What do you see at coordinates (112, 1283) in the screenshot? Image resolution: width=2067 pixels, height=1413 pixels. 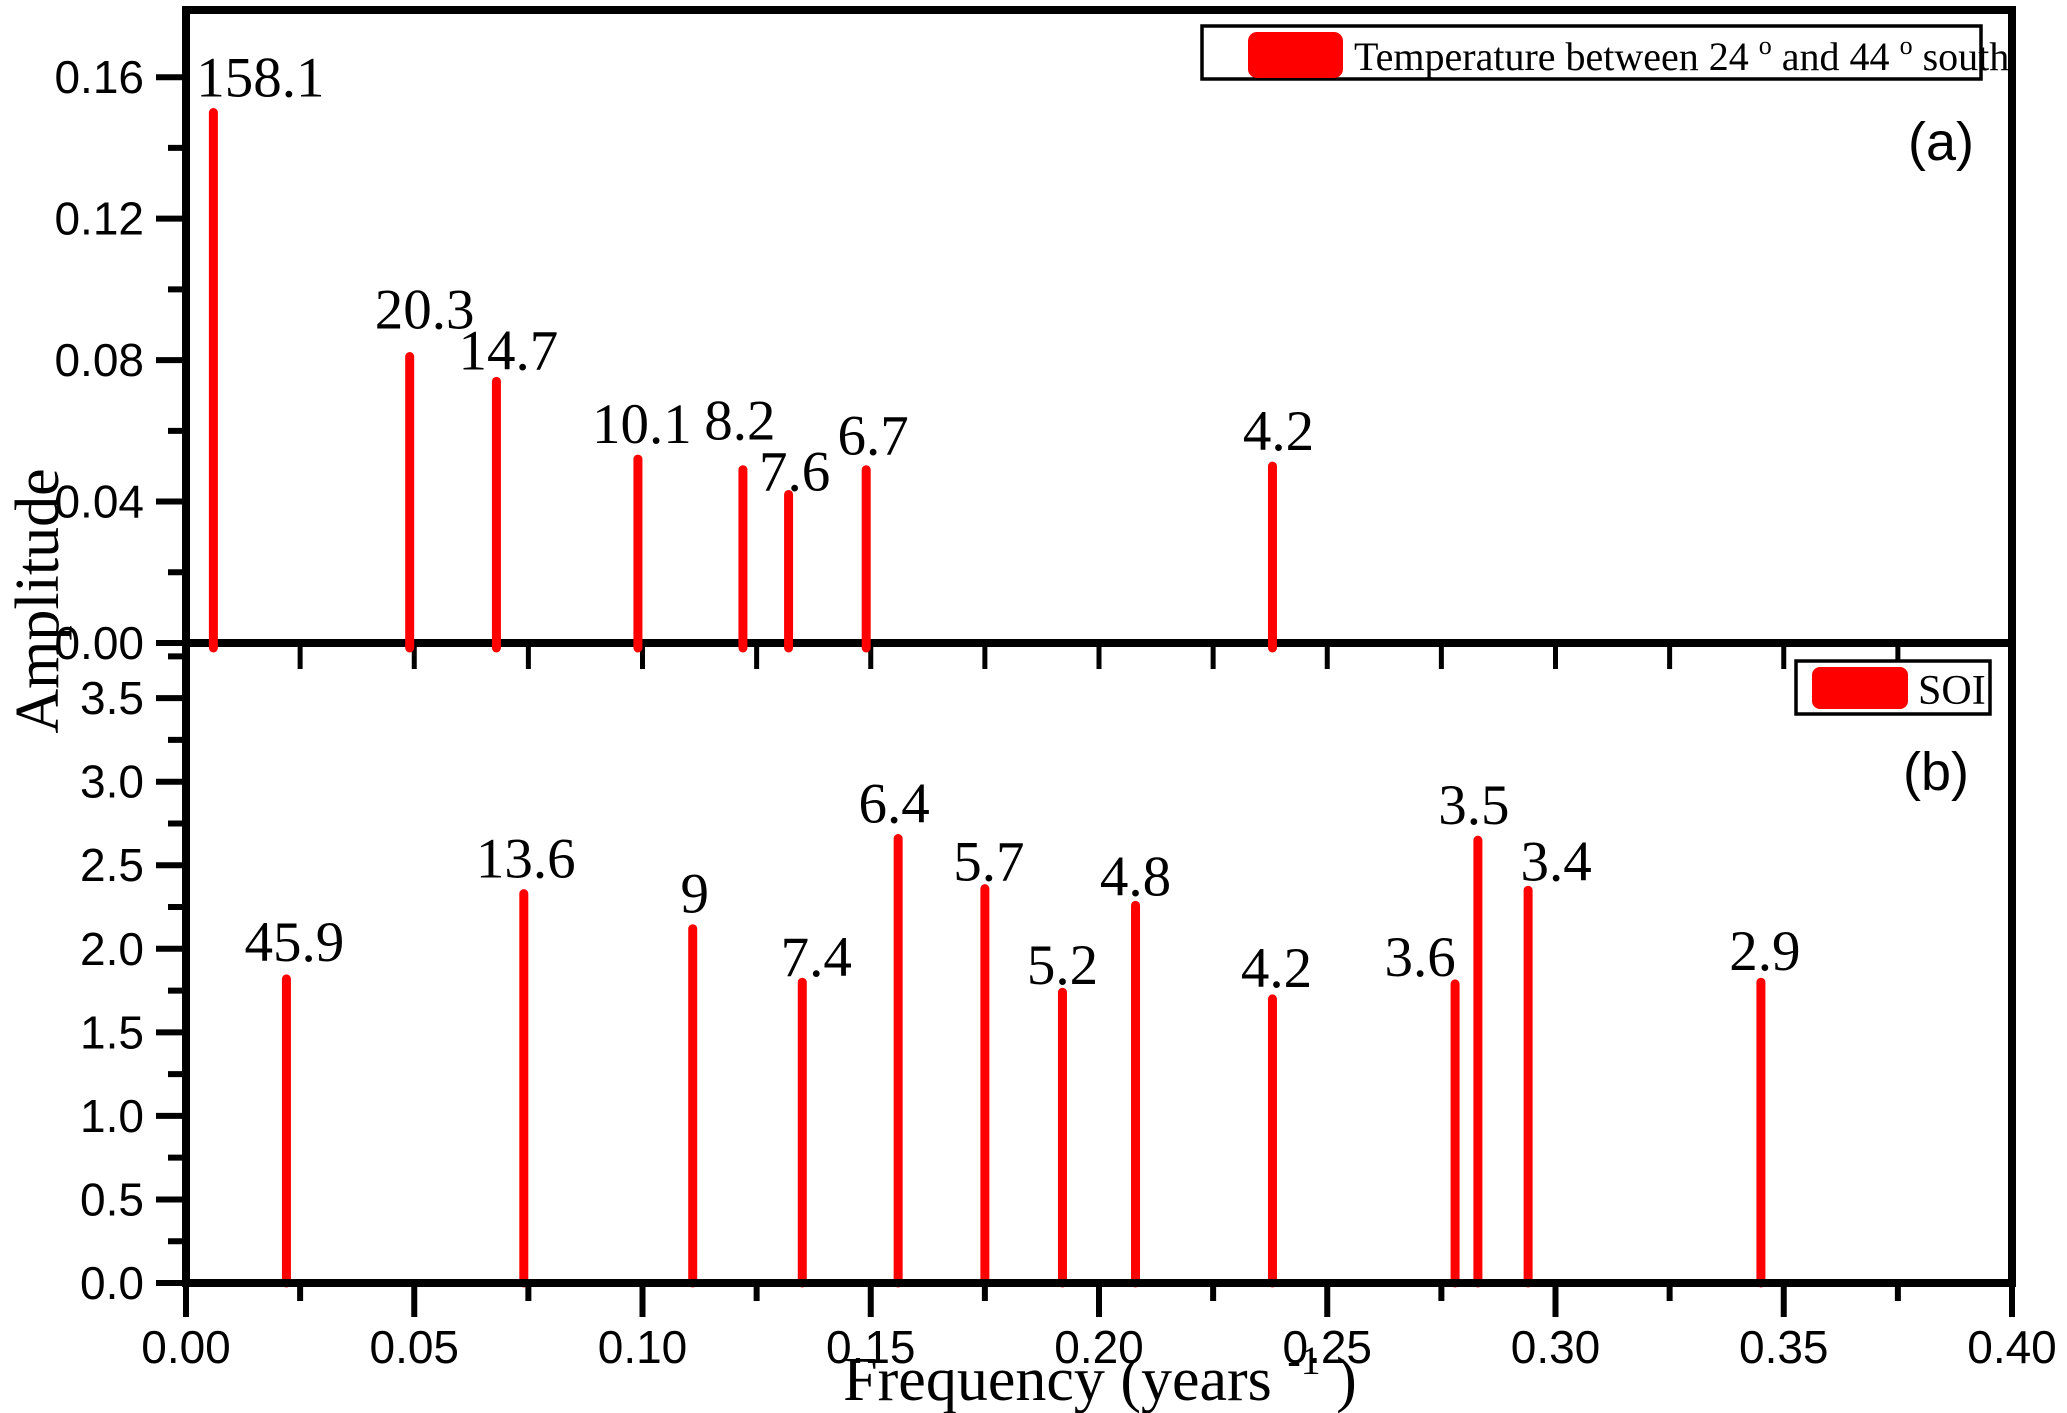 I see `y-tick-label-b-0.0: 0.0` at bounding box center [112, 1283].